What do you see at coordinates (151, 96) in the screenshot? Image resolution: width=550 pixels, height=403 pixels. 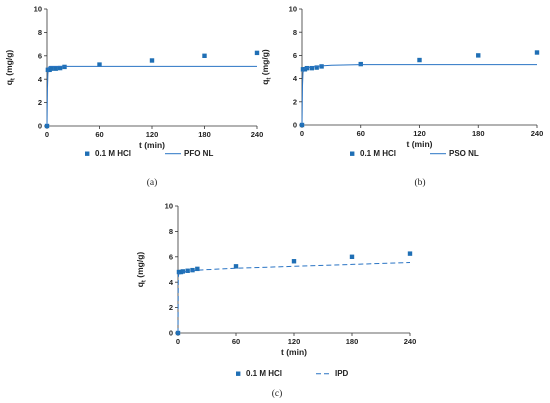 I see `series-line-pfo-nl` at bounding box center [151, 96].